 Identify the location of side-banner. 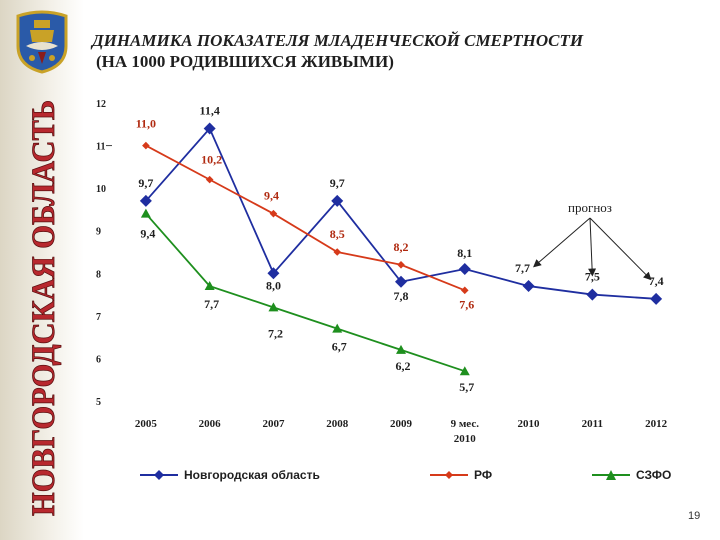
(42, 270).